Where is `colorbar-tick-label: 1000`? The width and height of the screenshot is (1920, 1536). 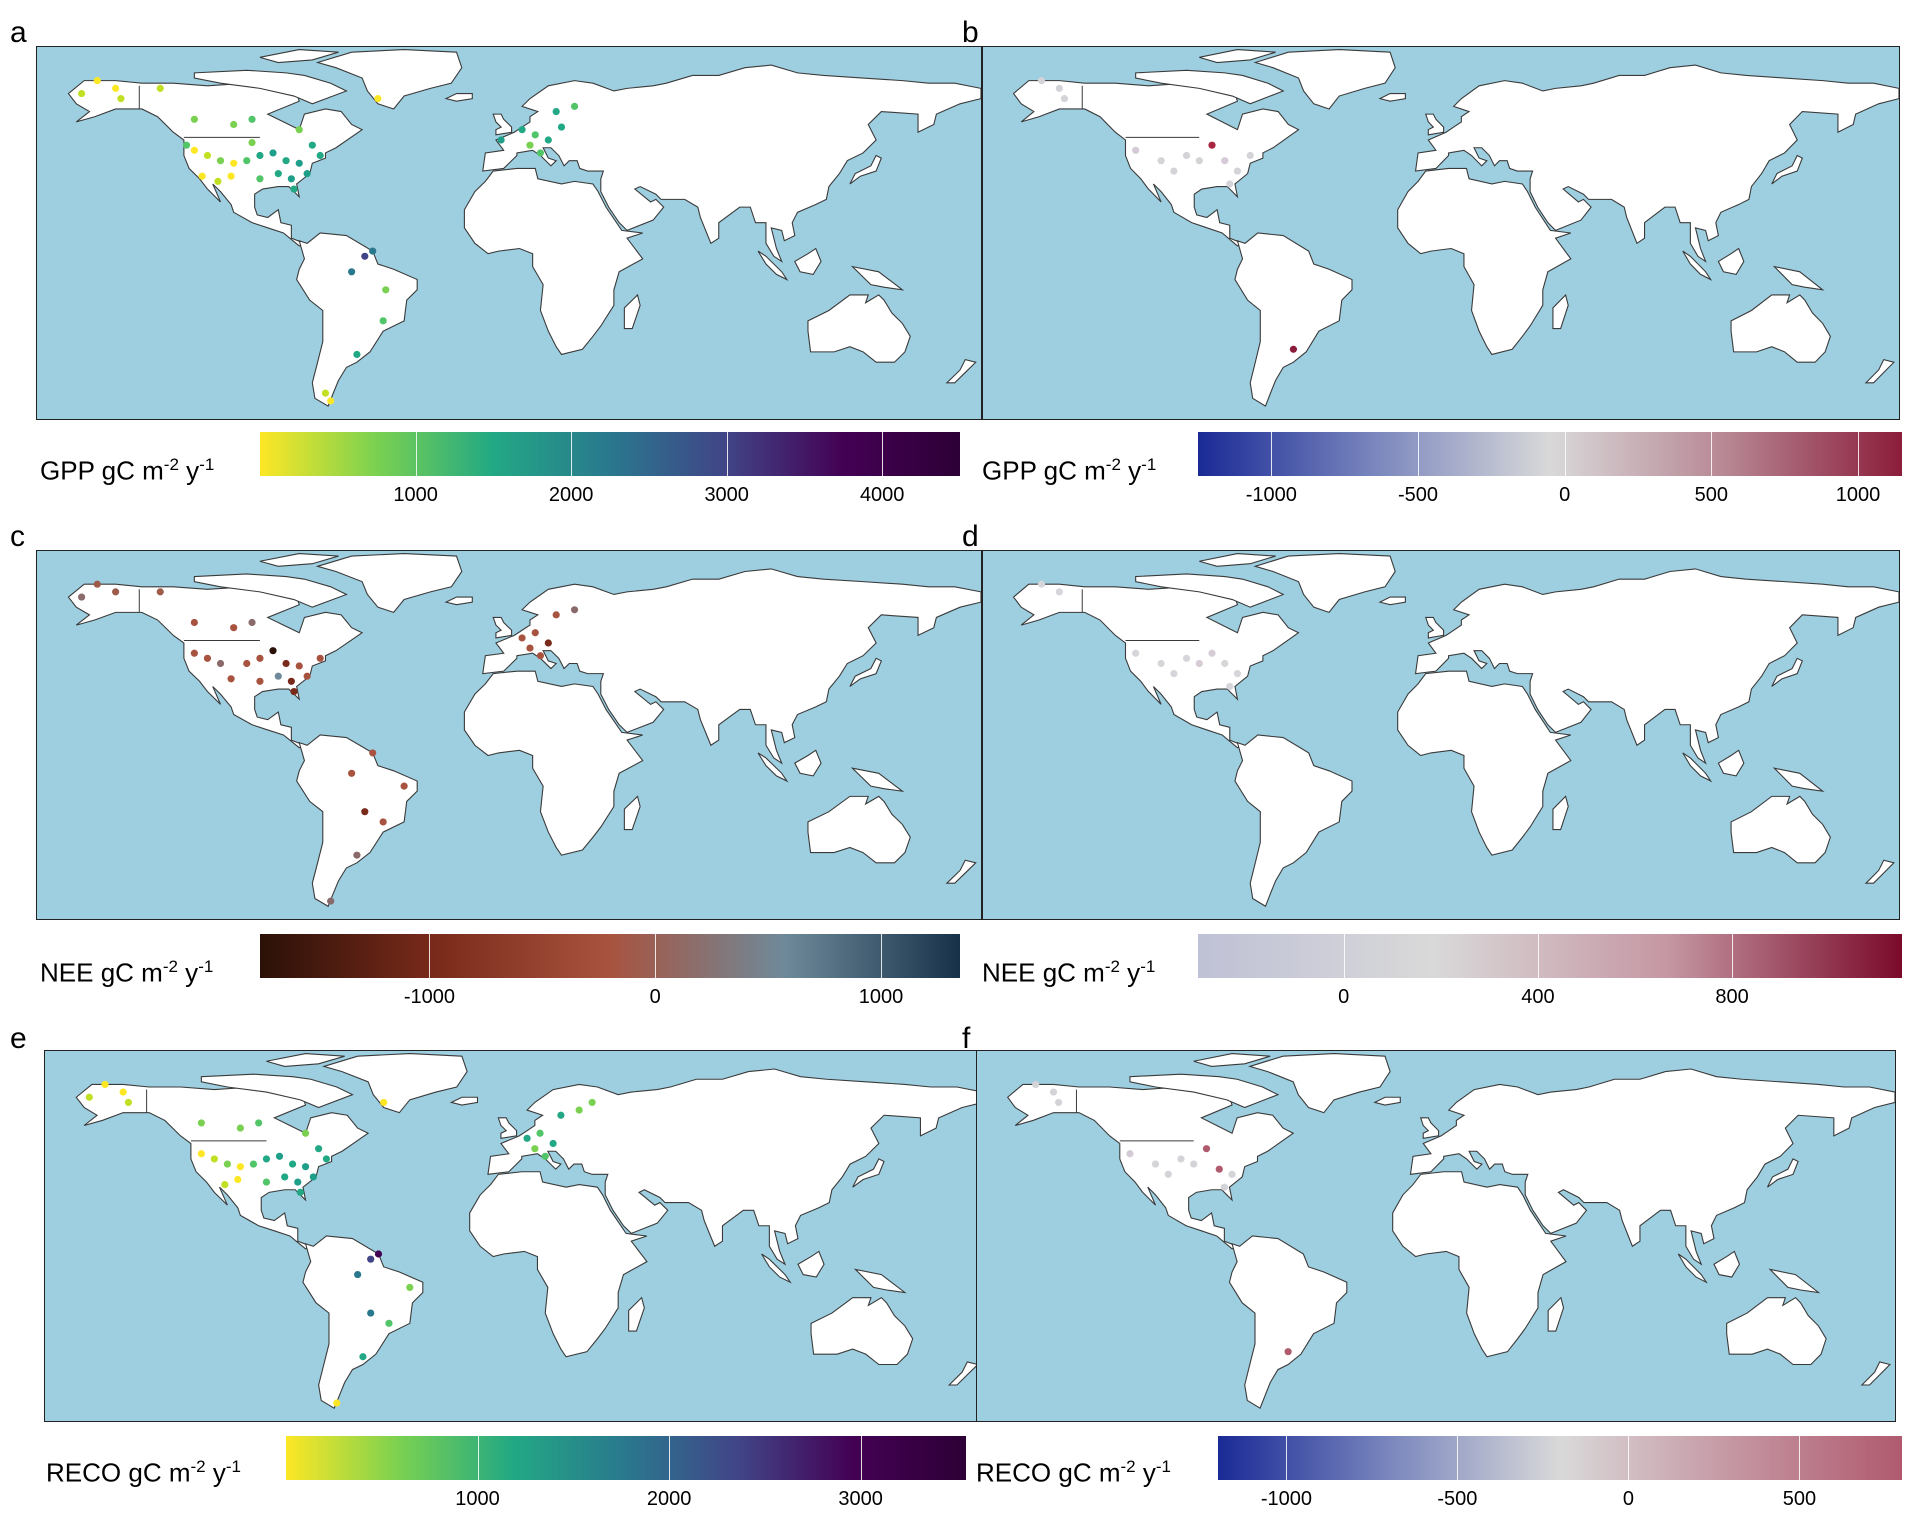
colorbar-tick-label: 1000 is located at coordinates (1858, 495).